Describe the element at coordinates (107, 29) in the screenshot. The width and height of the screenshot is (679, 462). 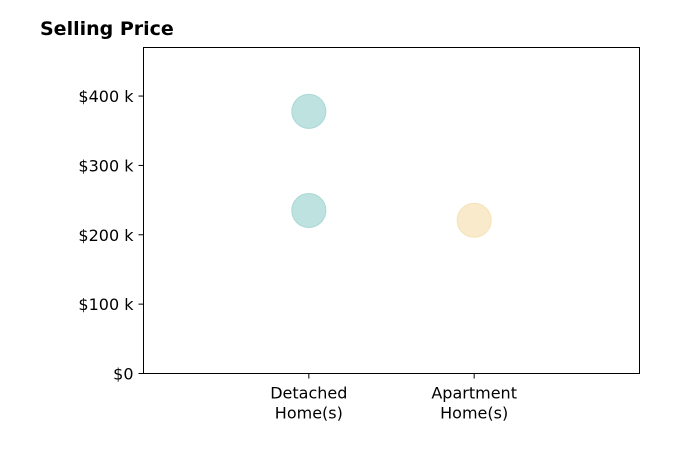
I see `chart-title: Selling Price` at that location.